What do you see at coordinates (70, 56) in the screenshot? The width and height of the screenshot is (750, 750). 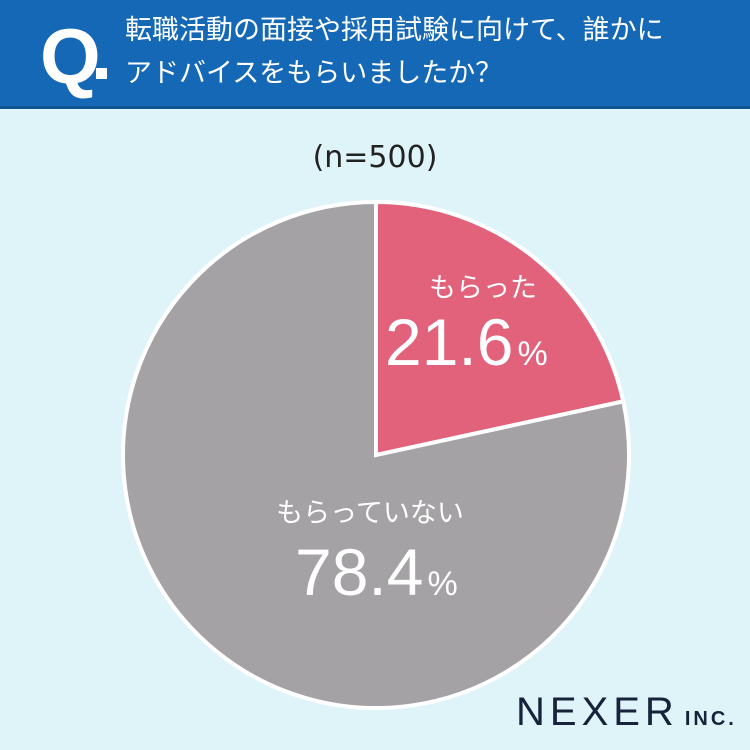 I see `q-mark: Q` at bounding box center [70, 56].